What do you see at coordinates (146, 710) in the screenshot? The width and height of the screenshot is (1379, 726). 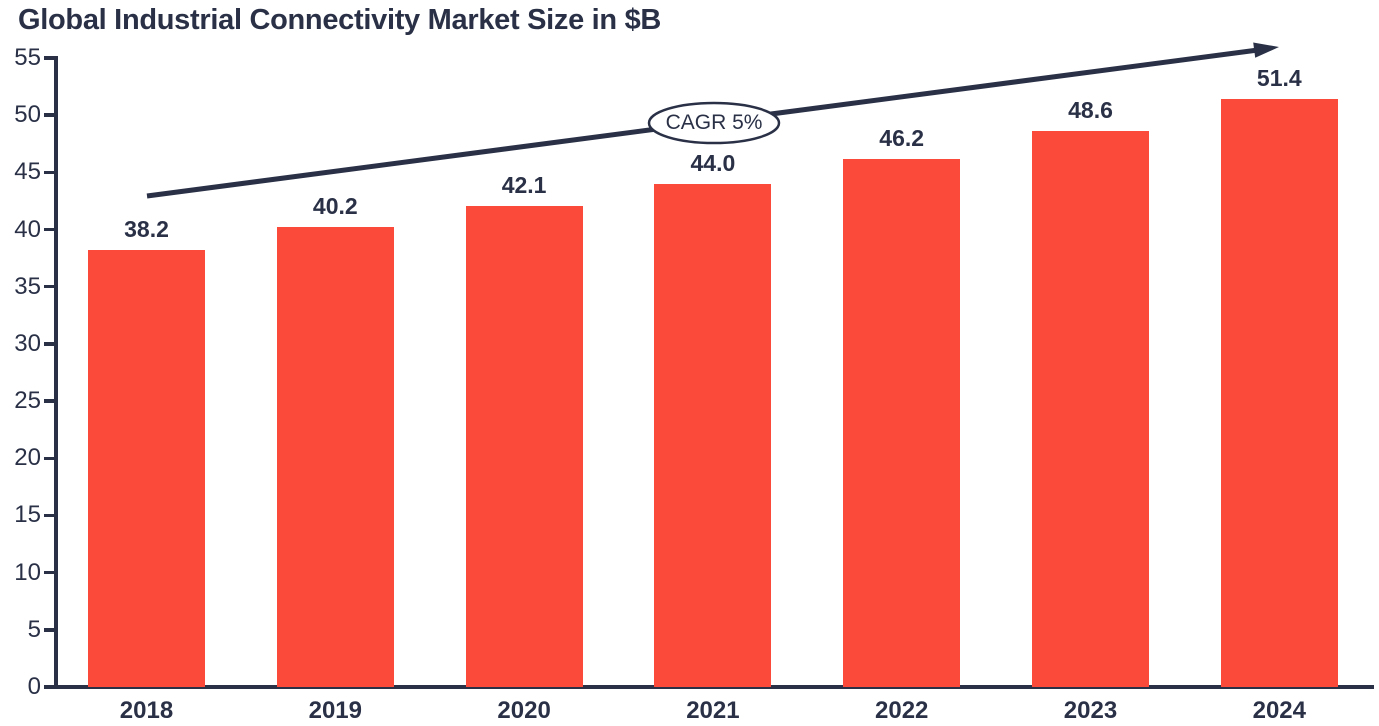 I see `x-axis-category-label: 2018` at bounding box center [146, 710].